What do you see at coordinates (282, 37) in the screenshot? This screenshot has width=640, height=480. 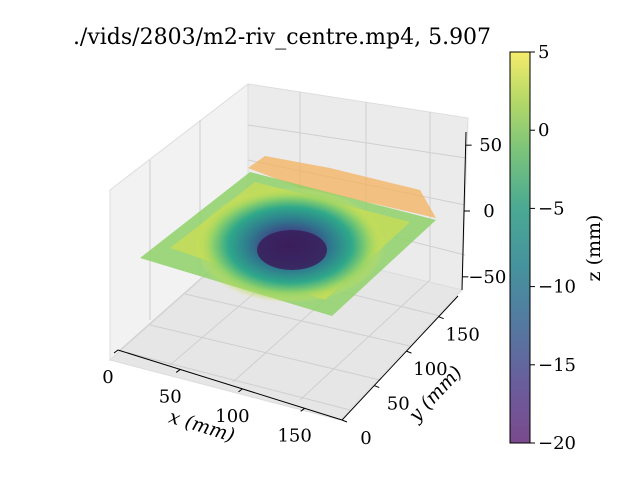 I see `chart-title: ./vids/2803/m2-riv_centre.mp4, 5.907` at bounding box center [282, 37].